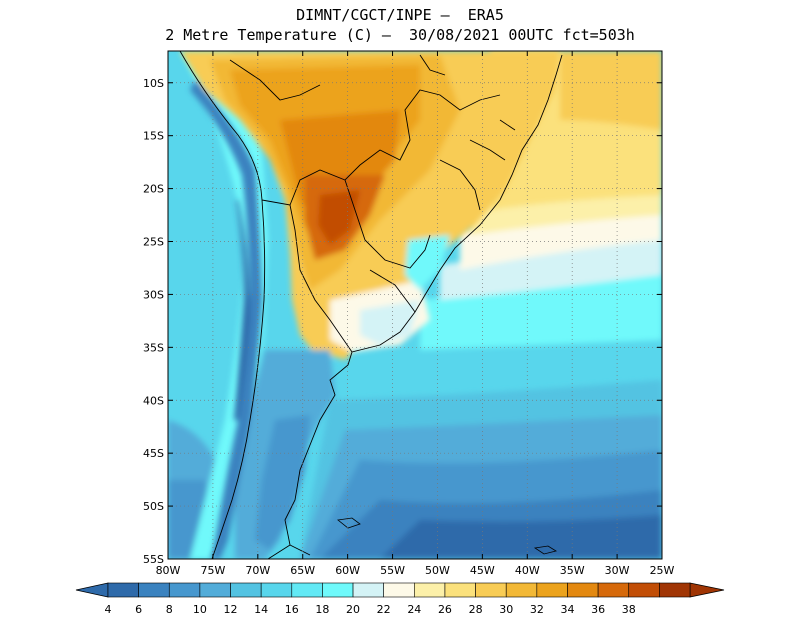 The image size is (800, 618). Describe the element at coordinates (153, 506) in the screenshot. I see `lat-tick-label: 50S` at that location.